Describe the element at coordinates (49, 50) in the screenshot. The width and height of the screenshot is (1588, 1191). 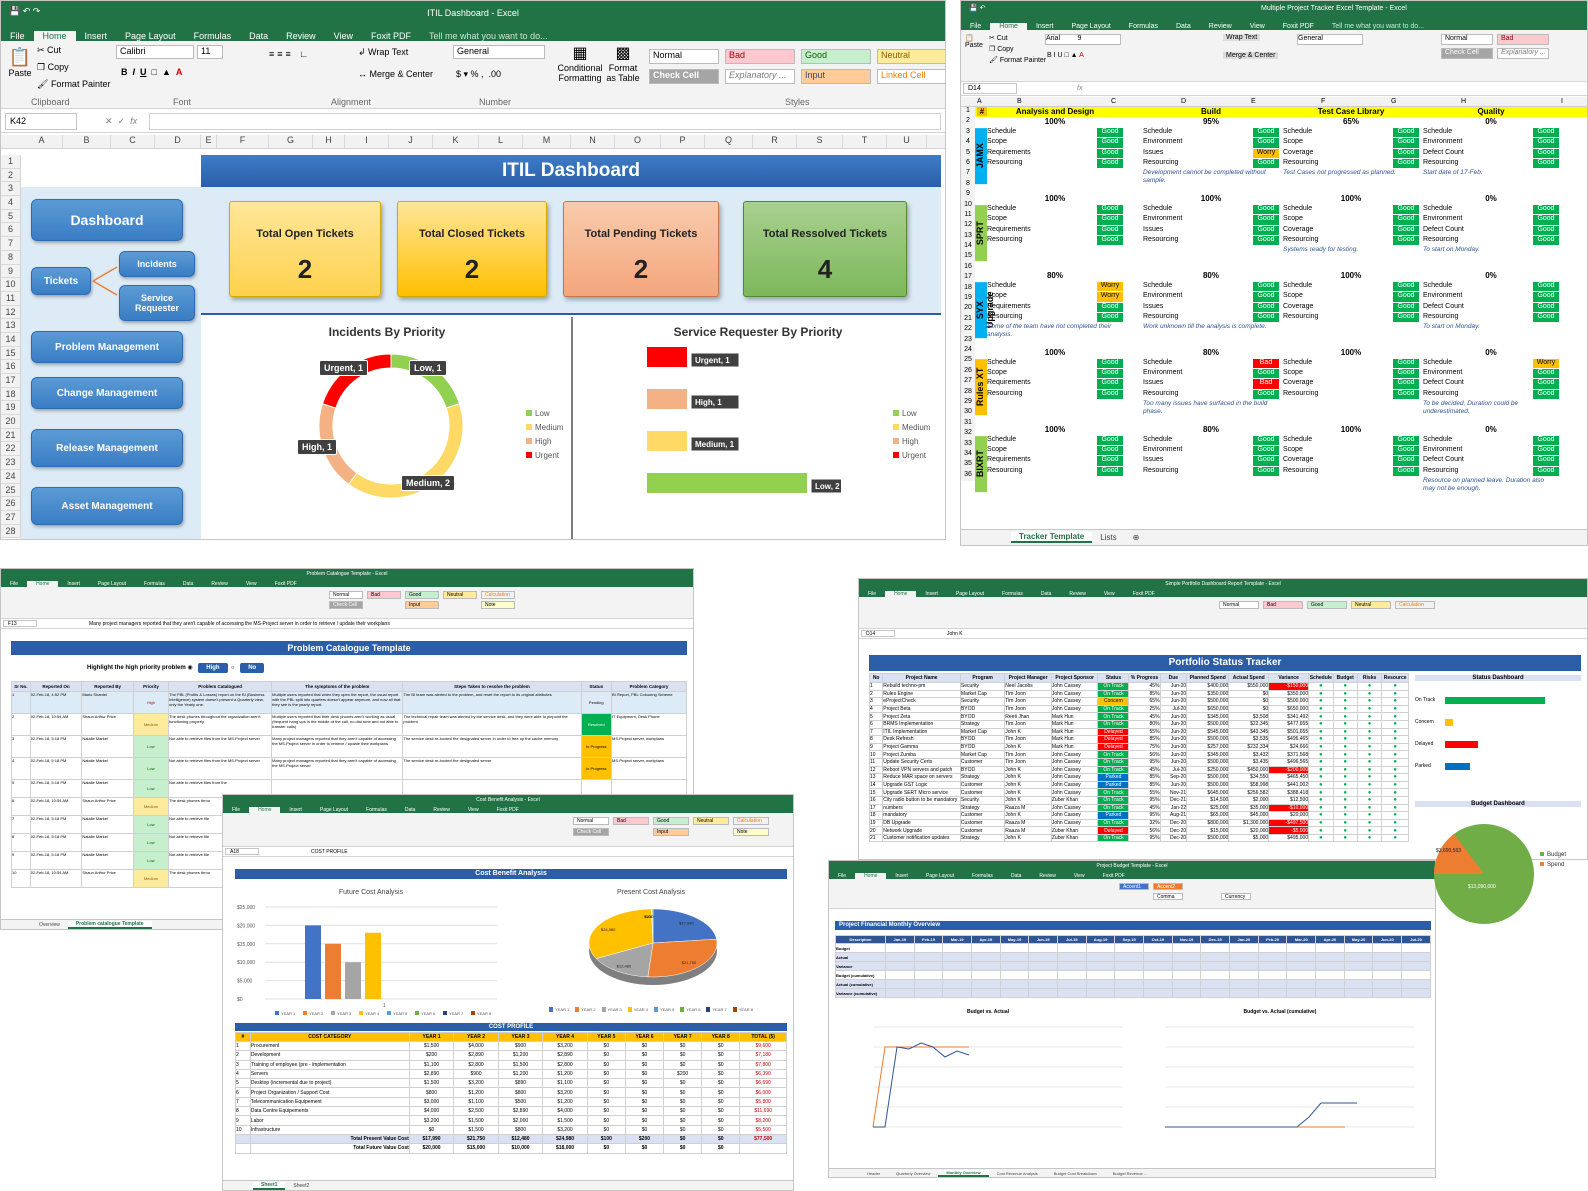
I see `cut-button: ✂ Cut` at that location.